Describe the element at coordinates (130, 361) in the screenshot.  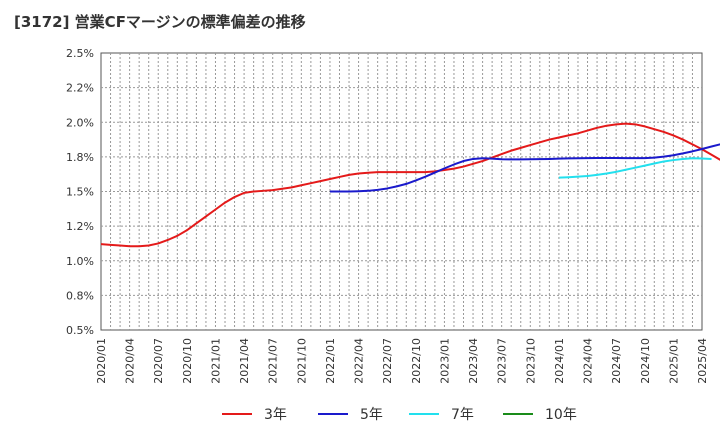
I see `x-tick-label: 2020/04` at that location.